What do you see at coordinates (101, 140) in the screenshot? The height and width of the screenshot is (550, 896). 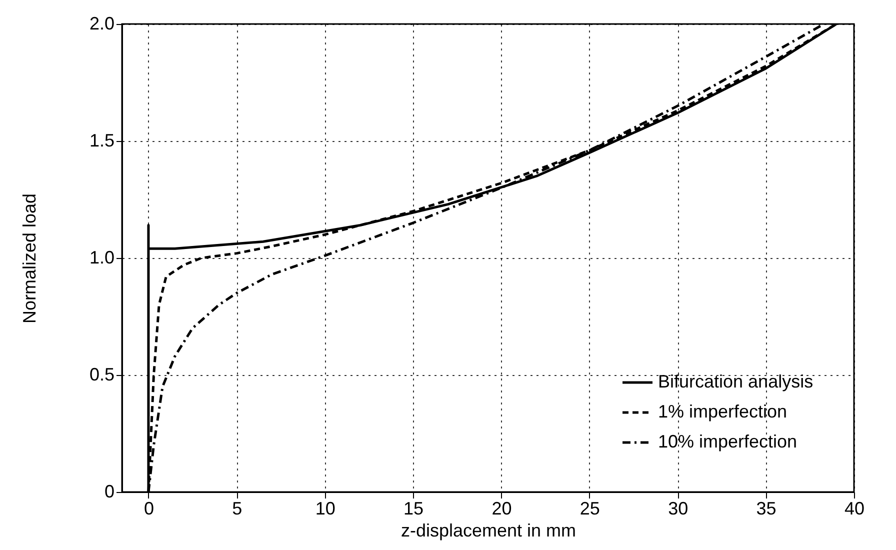 I see `y-tick-label: 1.5` at bounding box center [101, 140].